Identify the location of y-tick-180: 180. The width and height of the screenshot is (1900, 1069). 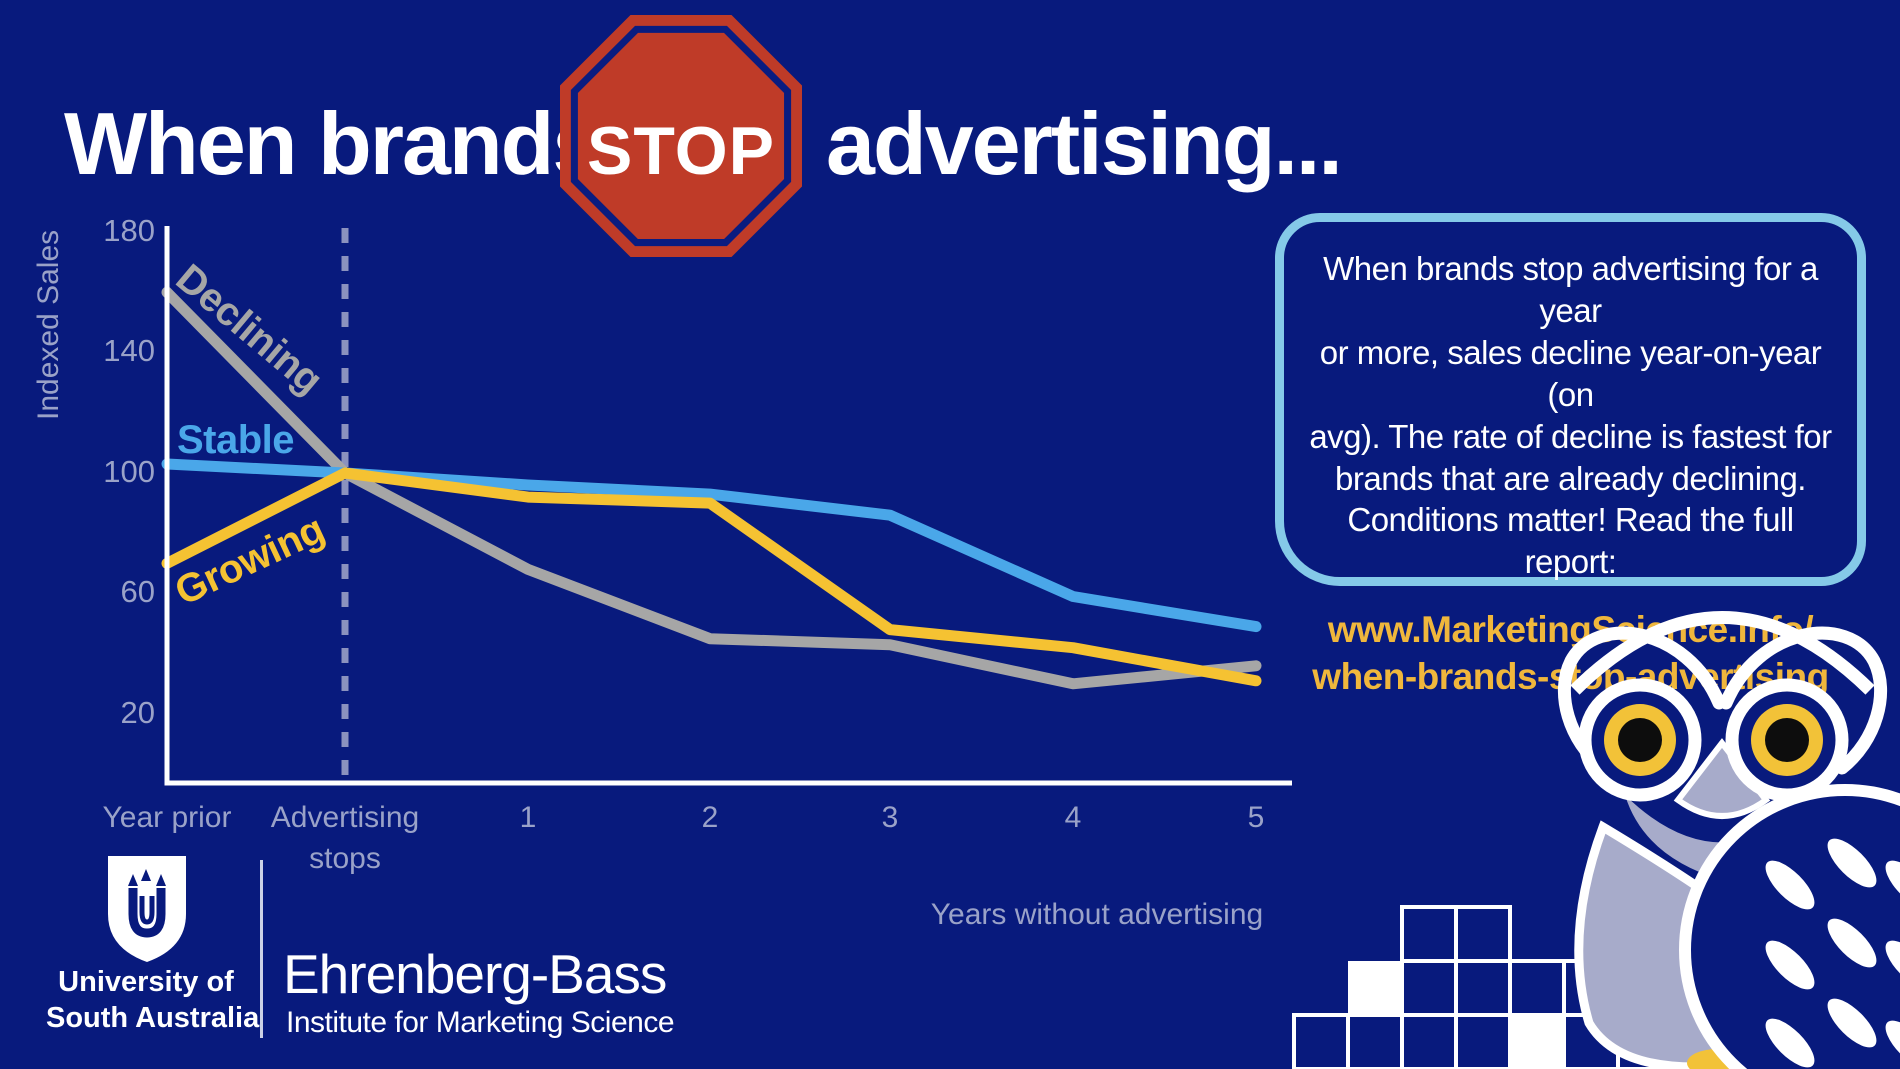
(129, 230).